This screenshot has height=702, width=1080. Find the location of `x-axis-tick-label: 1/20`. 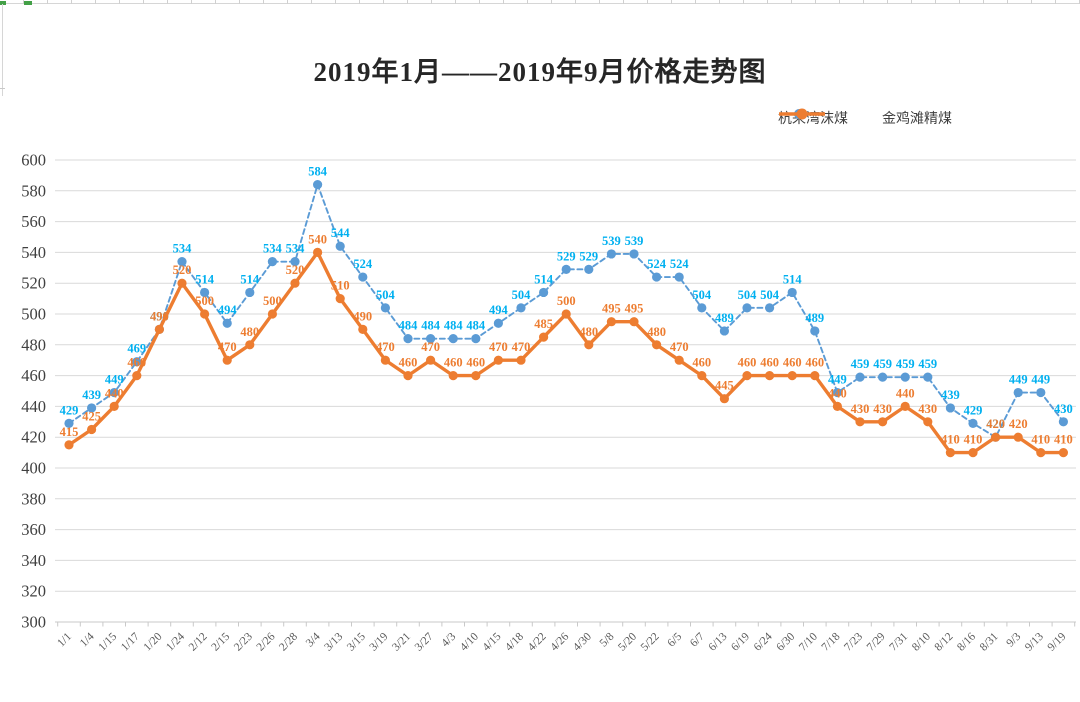

x-axis-tick-label: 1/20 is located at coordinates (153, 641).